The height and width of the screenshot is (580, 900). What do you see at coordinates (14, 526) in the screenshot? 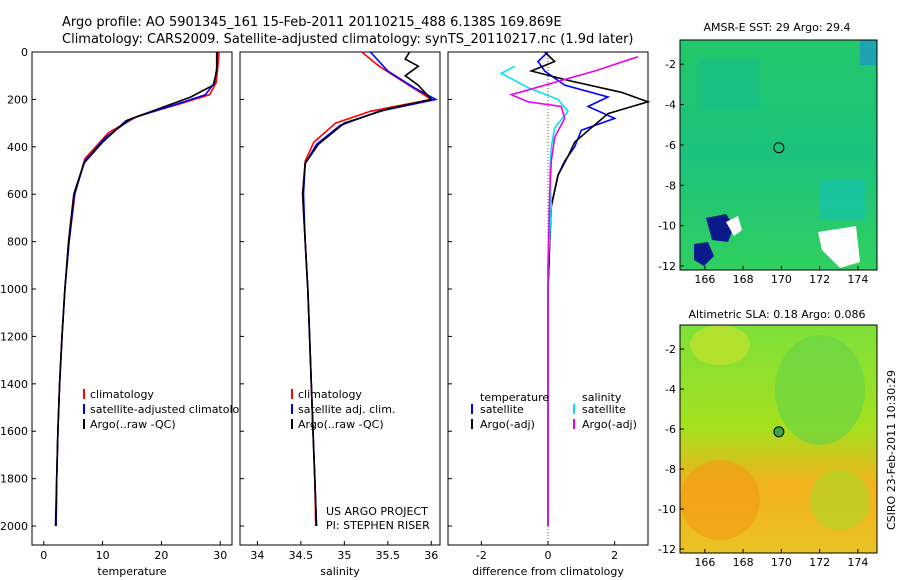
I see `y-tick-label: 2000` at bounding box center [14, 526].